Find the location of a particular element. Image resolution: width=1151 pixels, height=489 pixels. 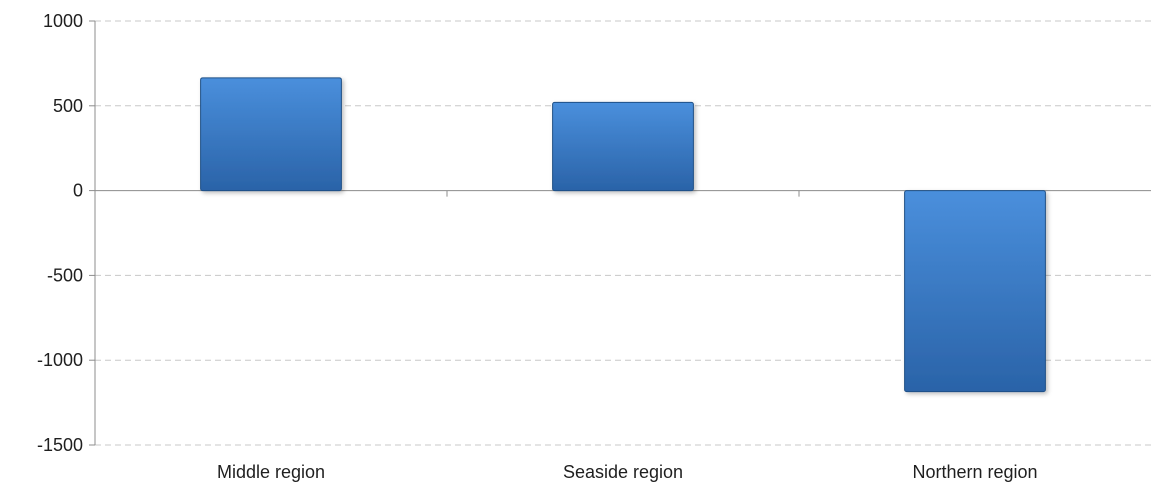

y-tick-label: 1000 is located at coordinates (63, 21).